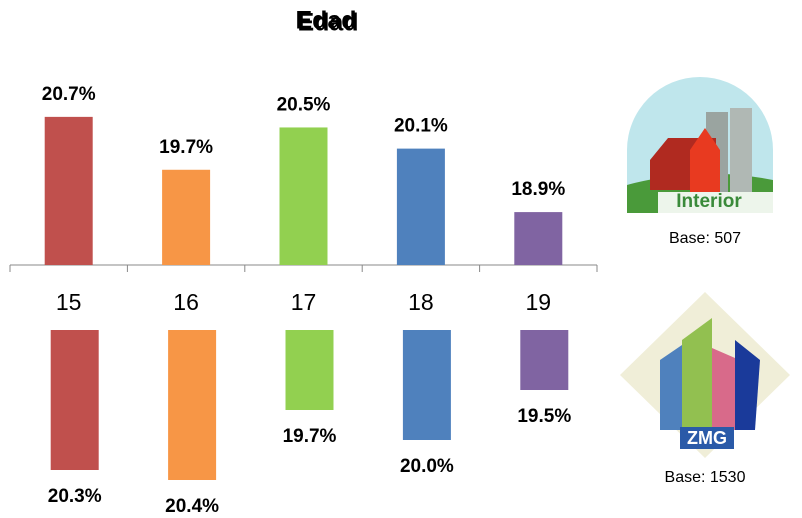 The height and width of the screenshot is (518, 802). I want to click on value-label: 20.4%, so click(192, 506).